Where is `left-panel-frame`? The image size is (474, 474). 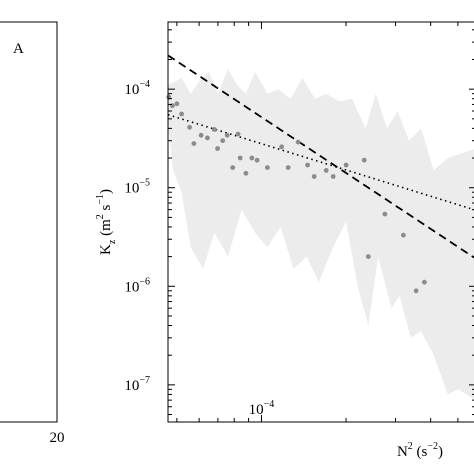 left-panel-frame is located at coordinates (29, 222).